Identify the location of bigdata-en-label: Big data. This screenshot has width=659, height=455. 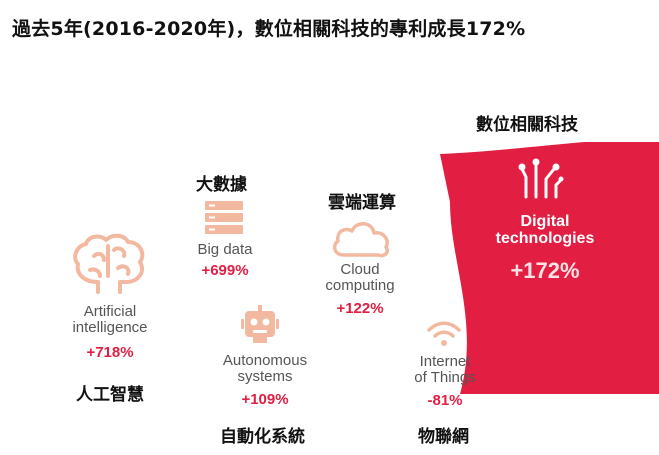
(225, 250).